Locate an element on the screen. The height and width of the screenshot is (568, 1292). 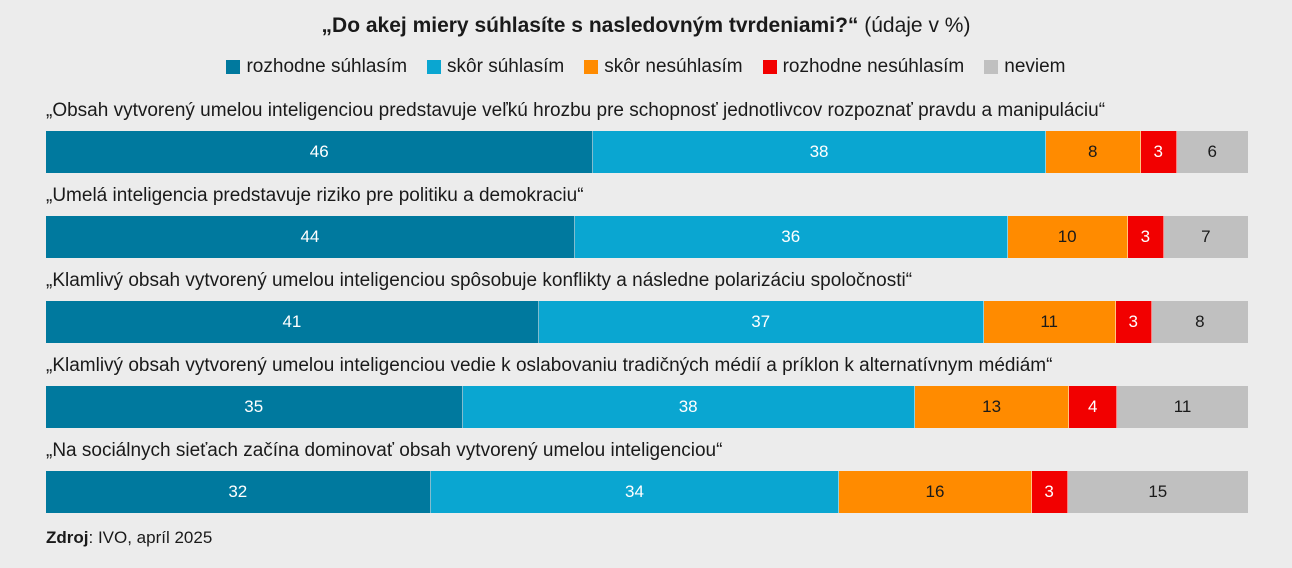
legend-item: rozhodne nesúhlasím is located at coordinates (863, 67).